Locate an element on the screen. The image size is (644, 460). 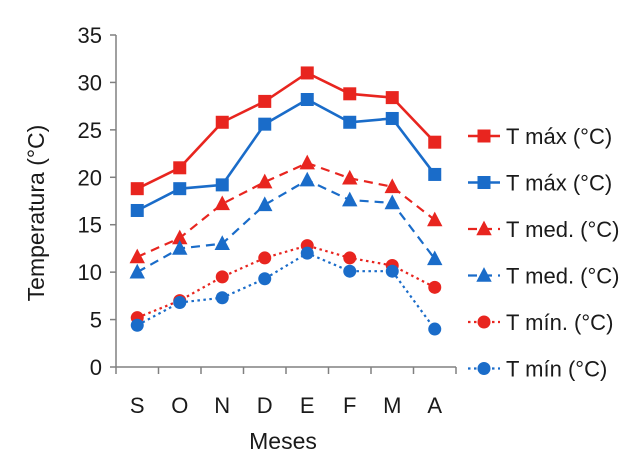
y-tick-label: 10 is located at coordinates (90, 272).